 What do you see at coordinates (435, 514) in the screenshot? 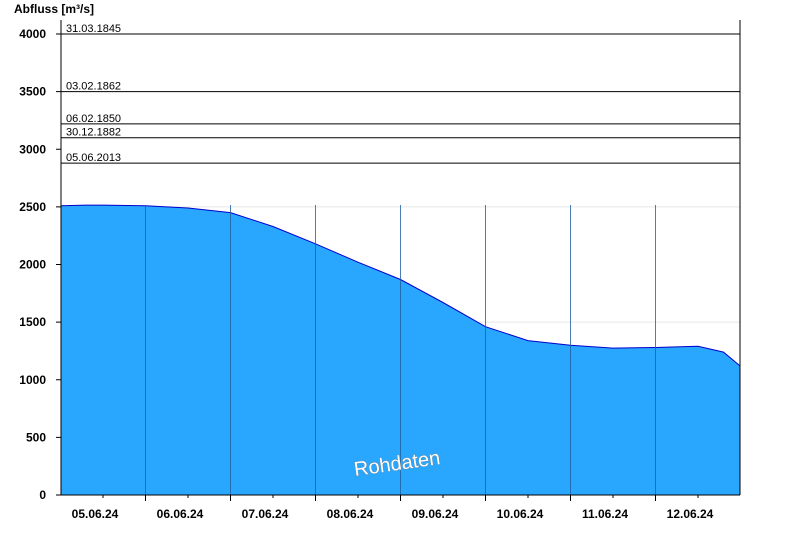
I see `x-tick-label: 09.06.24` at bounding box center [435, 514].